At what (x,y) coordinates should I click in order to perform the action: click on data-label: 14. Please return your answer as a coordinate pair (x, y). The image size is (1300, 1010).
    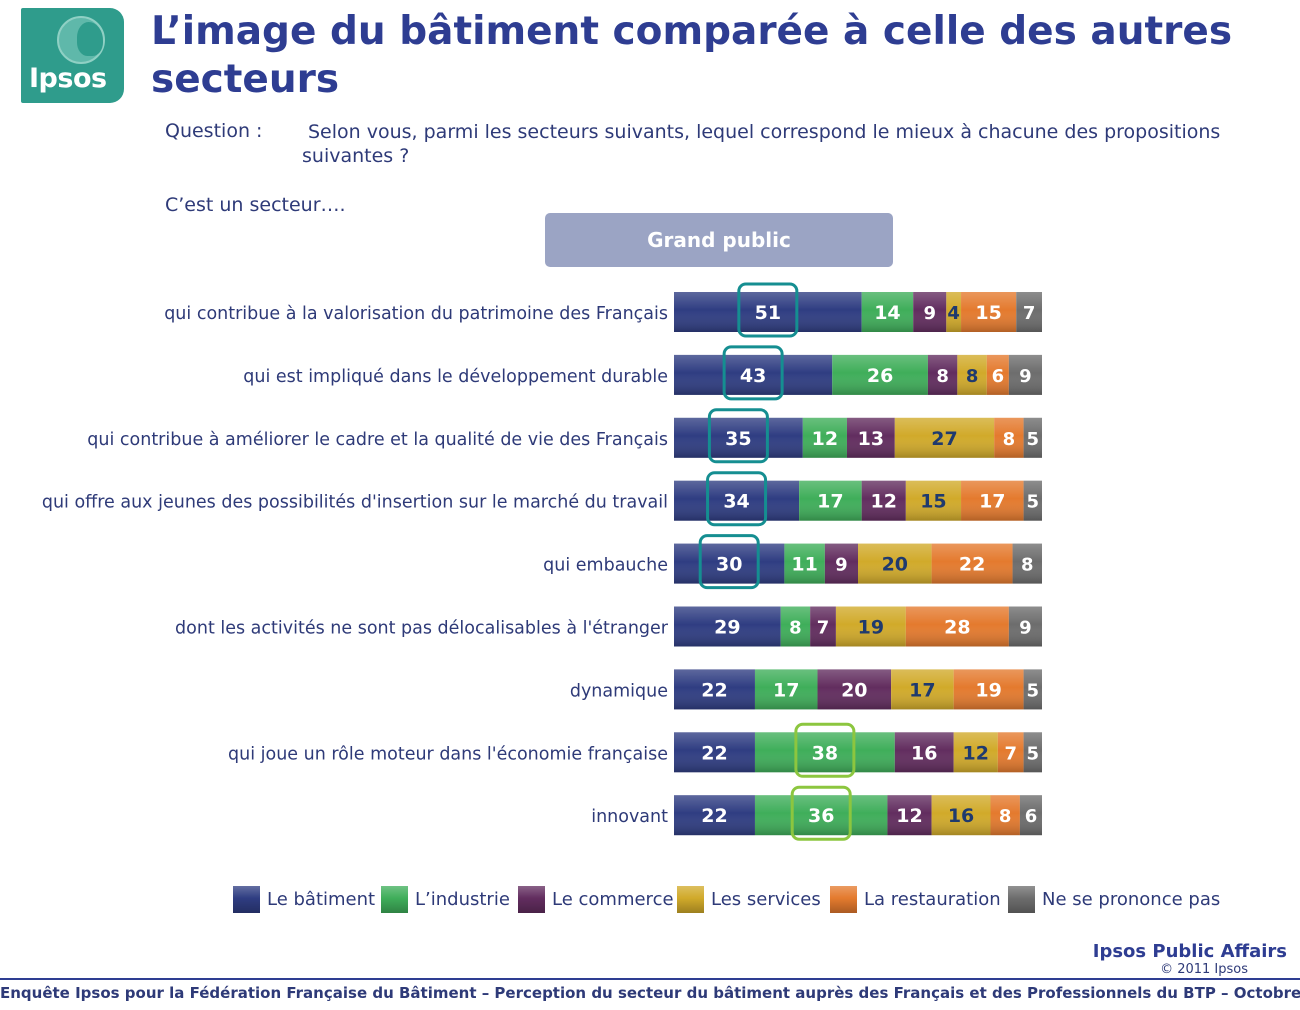
    Looking at the image, I should click on (887, 313).